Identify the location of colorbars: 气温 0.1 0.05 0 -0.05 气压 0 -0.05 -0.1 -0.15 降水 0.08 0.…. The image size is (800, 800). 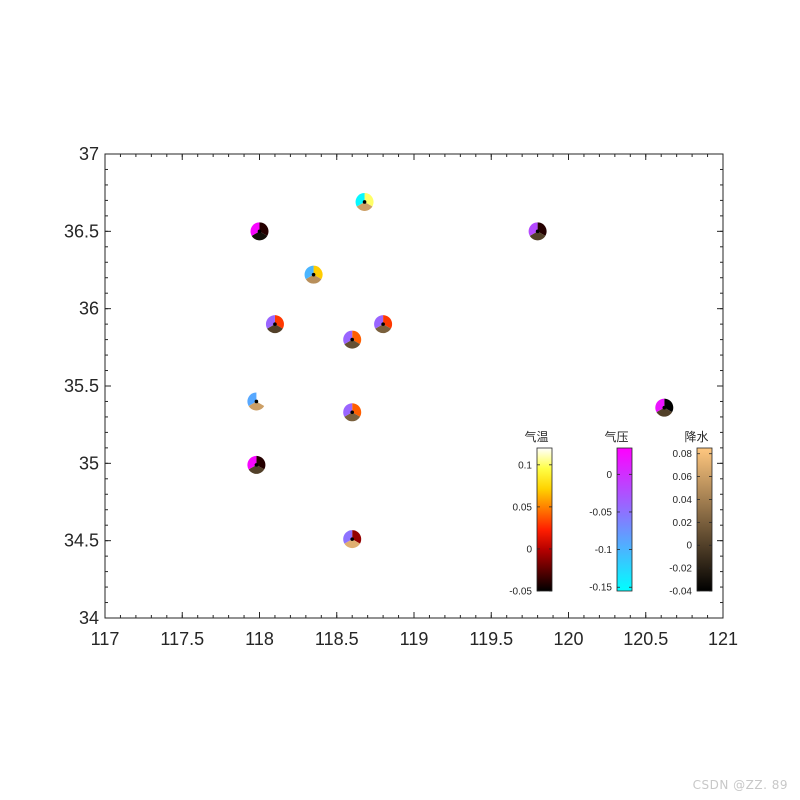
(611, 513).